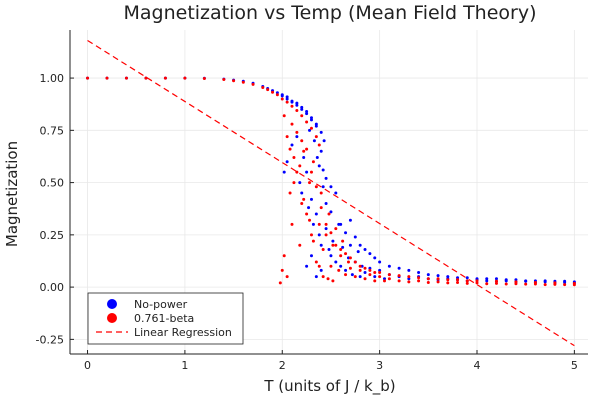 This screenshot has width=600, height=400. Describe the element at coordinates (477, 365) in the screenshot. I see `x-tick-label: 4` at that location.